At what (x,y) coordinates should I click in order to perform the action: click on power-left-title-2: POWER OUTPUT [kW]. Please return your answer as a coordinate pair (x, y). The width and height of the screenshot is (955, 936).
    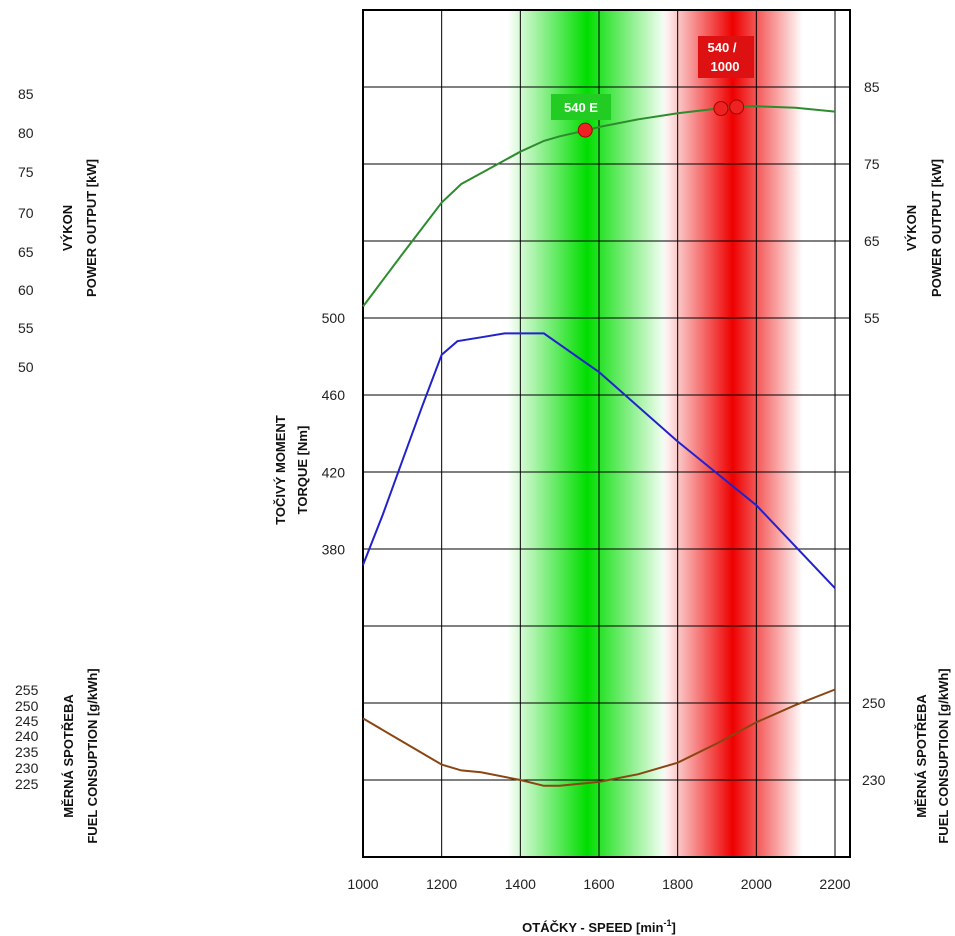
    Looking at the image, I should click on (91, 228).